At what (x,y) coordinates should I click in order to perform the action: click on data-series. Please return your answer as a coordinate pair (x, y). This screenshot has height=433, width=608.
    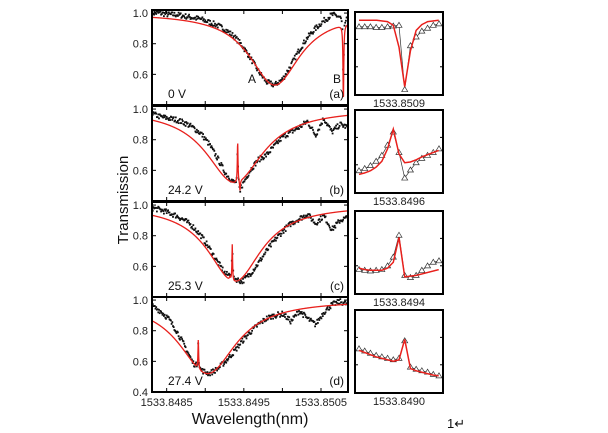
    Looking at the image, I should click on (250, 54).